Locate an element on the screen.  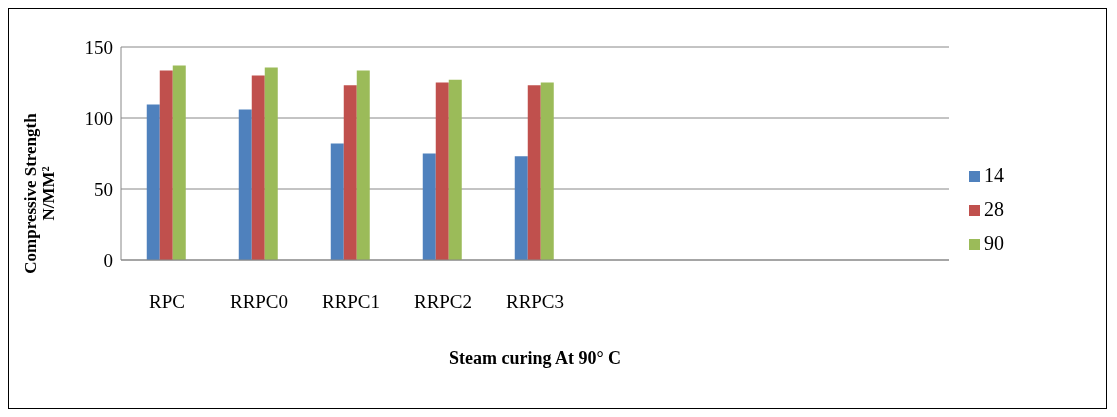
legend-label: 90 is located at coordinates (994, 242).